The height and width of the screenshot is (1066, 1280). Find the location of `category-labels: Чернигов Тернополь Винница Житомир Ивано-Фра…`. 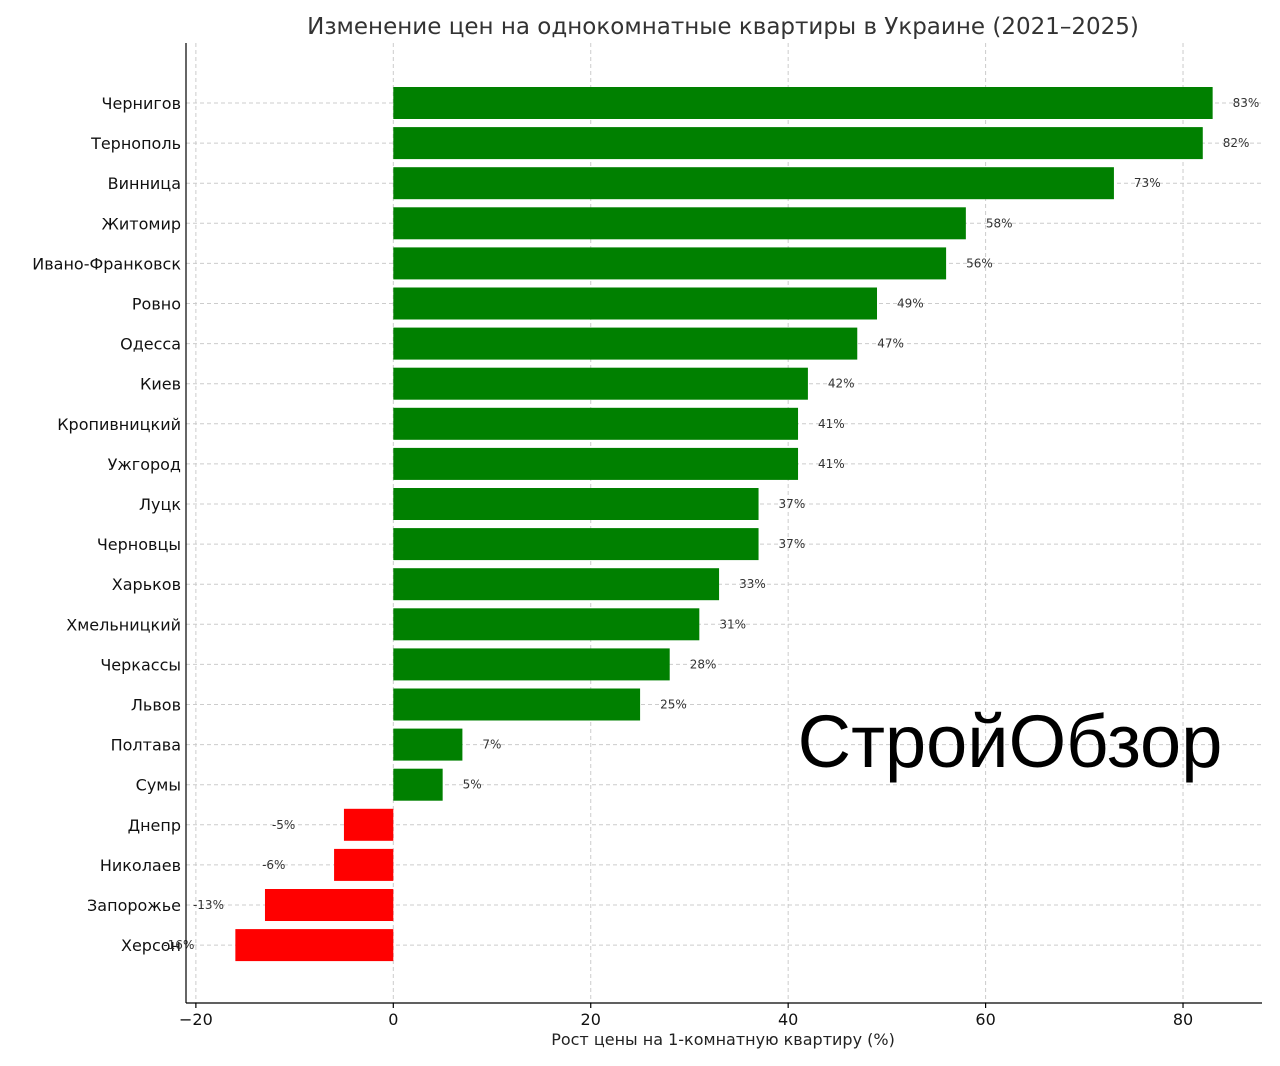

category-labels: Чернигов Тернополь Винница Житомир Ивано-Фра… is located at coordinates (106, 524).